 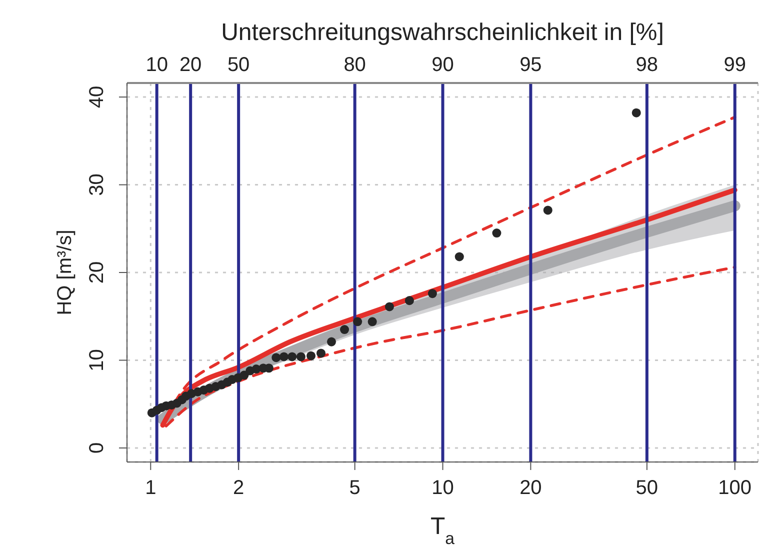 What do you see at coordinates (354, 488) in the screenshot?
I see `x-tick-label: 5` at bounding box center [354, 488].